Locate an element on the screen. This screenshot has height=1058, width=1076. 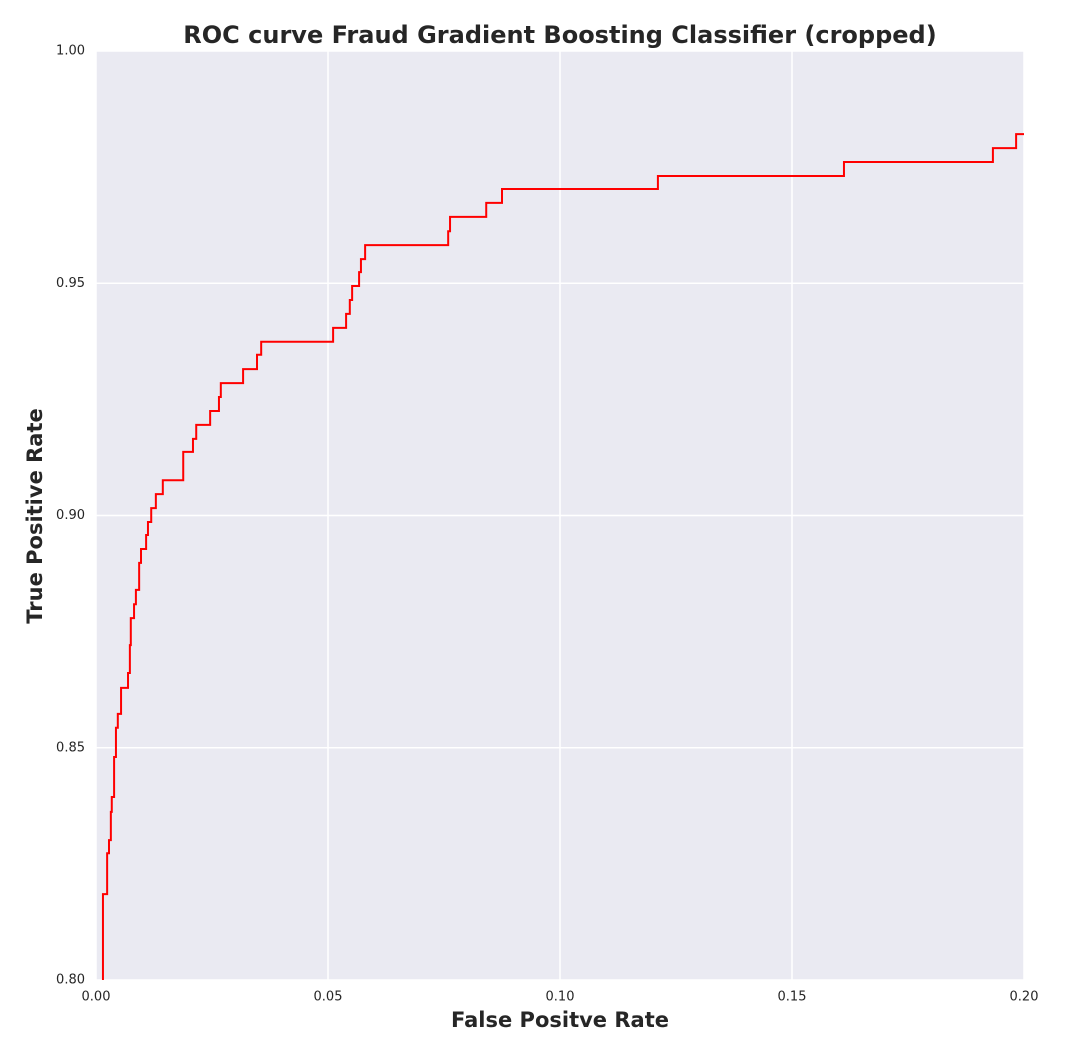
y-tick-label: 0.85 is located at coordinates (70, 747).